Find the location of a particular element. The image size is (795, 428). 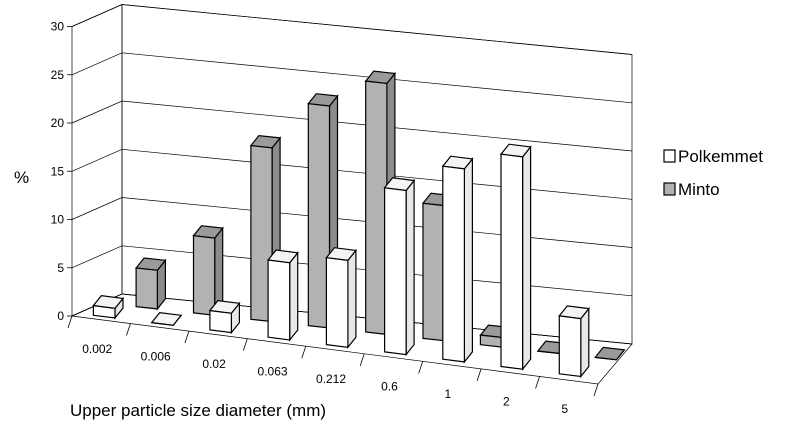

bar-polkemmet-0.212-front is located at coordinates (337, 302).